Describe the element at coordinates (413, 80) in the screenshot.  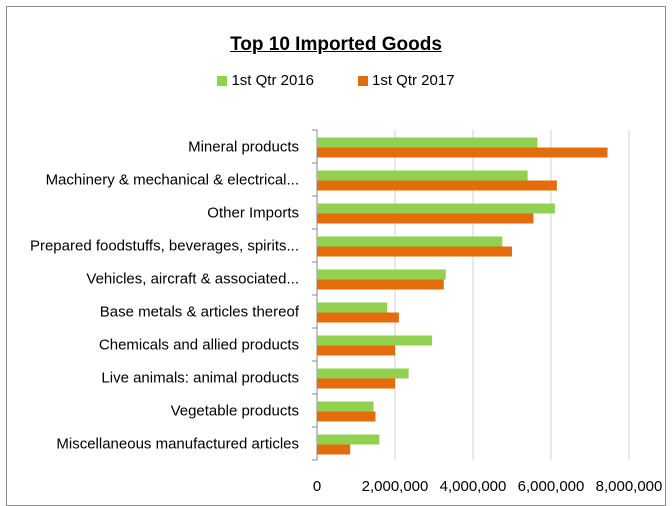
I see `legend-label-series-2: 1st Qtr 2017` at that location.